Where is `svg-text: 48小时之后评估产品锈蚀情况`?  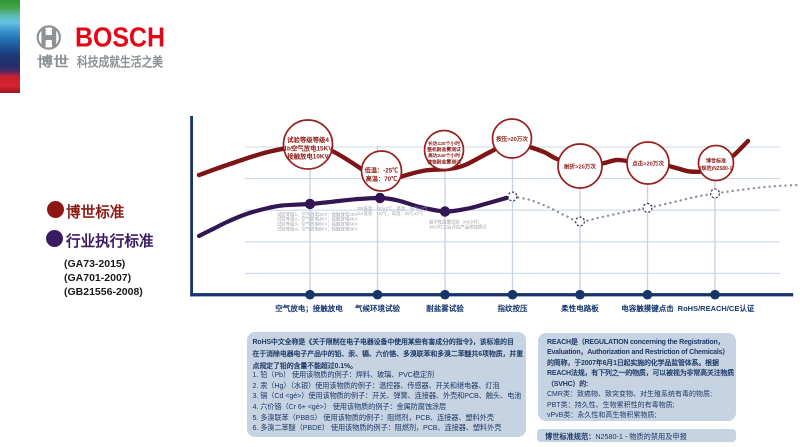
svg-text: 48小时之后评估产品锈蚀情况 is located at coordinates (458, 226).